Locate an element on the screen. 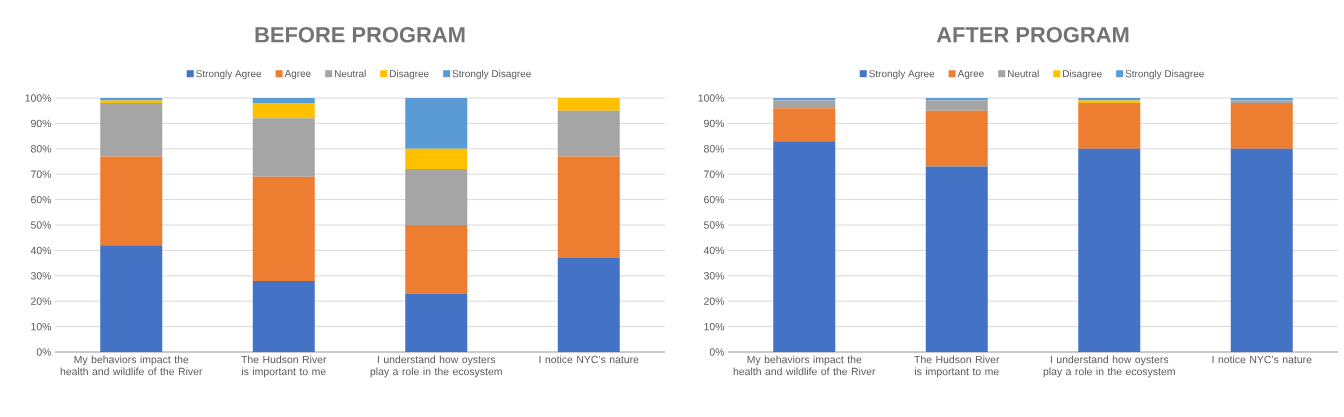 The height and width of the screenshot is (417, 1344). chart-title: BEFORE PROGRAM is located at coordinates (360, 34).